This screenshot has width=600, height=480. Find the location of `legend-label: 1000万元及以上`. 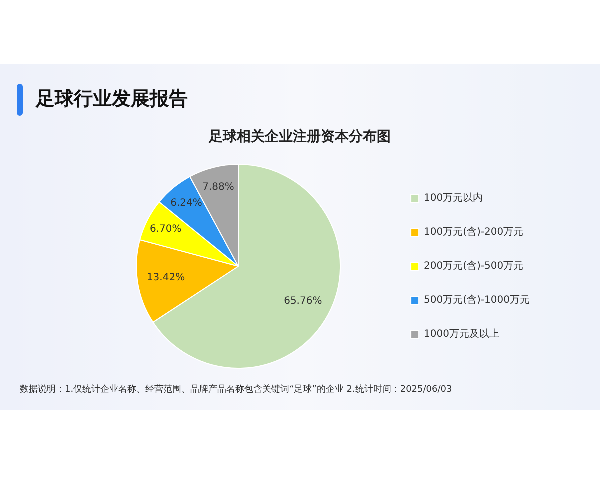

legend-label: 1000万元及以上 is located at coordinates (462, 334).